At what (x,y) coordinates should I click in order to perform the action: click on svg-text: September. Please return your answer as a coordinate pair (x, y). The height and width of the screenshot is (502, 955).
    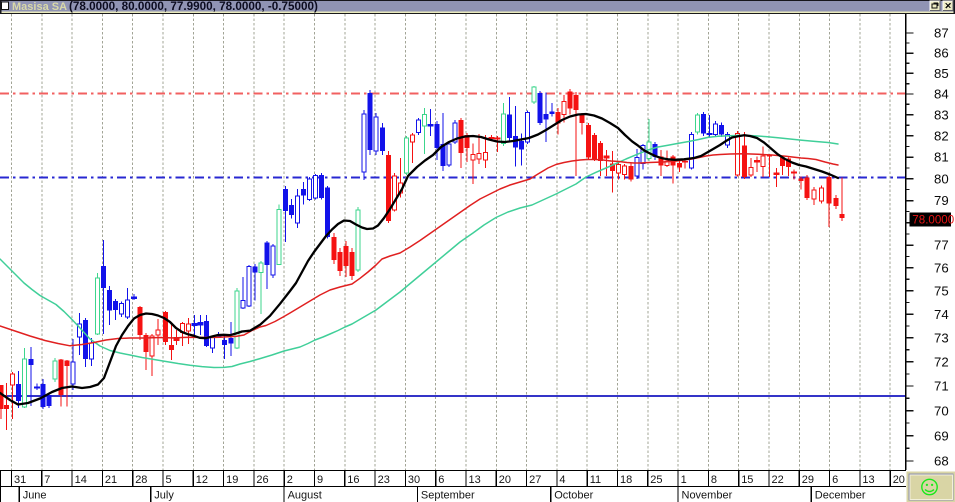
    Looking at the image, I should click on (448, 496).